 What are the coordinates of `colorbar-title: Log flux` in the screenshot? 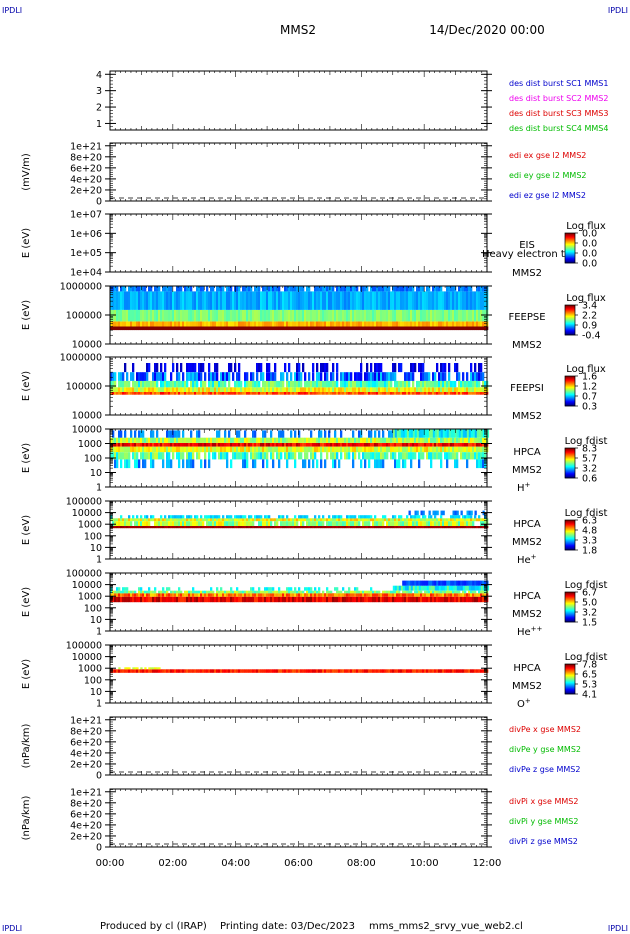 It's located at (586, 226).